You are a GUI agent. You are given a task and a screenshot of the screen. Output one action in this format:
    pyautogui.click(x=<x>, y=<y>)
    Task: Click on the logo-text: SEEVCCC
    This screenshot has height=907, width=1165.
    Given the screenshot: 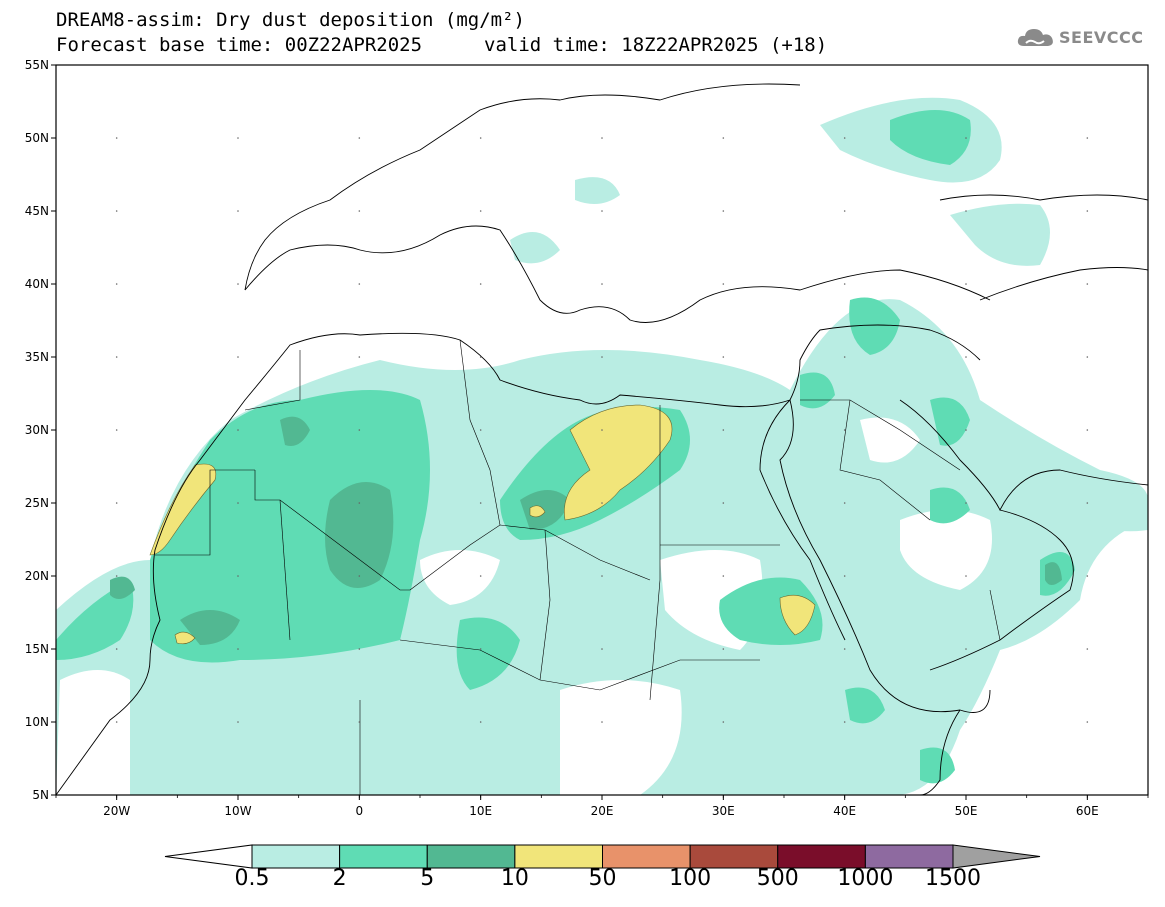 What is the action you would take?
    pyautogui.click(x=1101, y=37)
    